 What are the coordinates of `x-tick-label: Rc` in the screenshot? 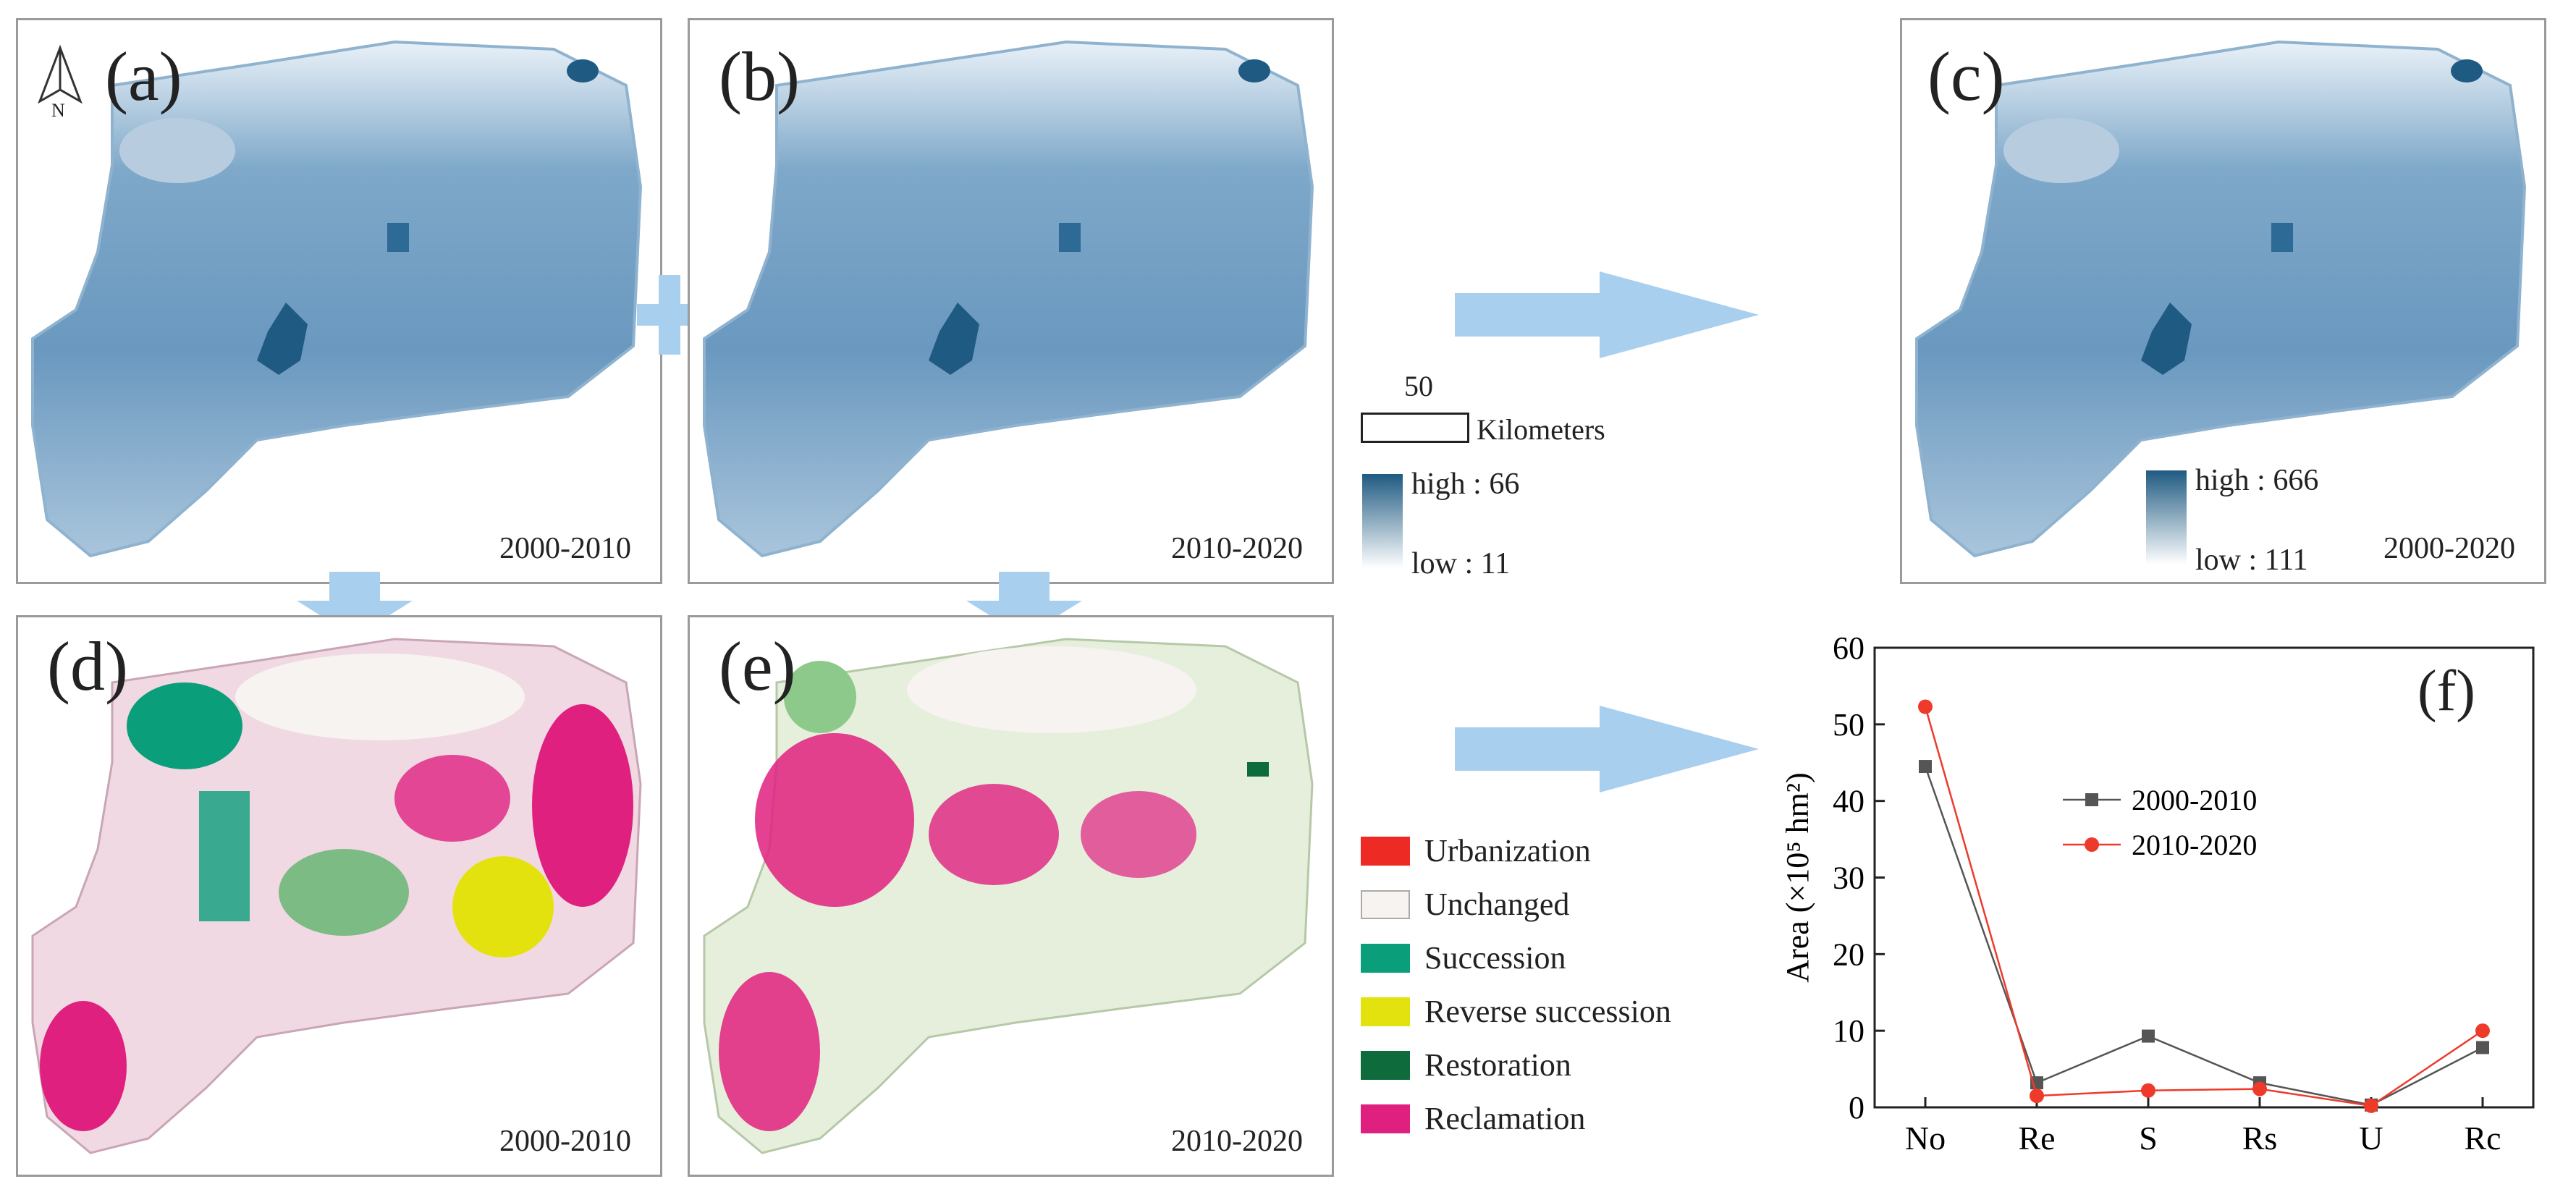 It's located at (2482, 1138).